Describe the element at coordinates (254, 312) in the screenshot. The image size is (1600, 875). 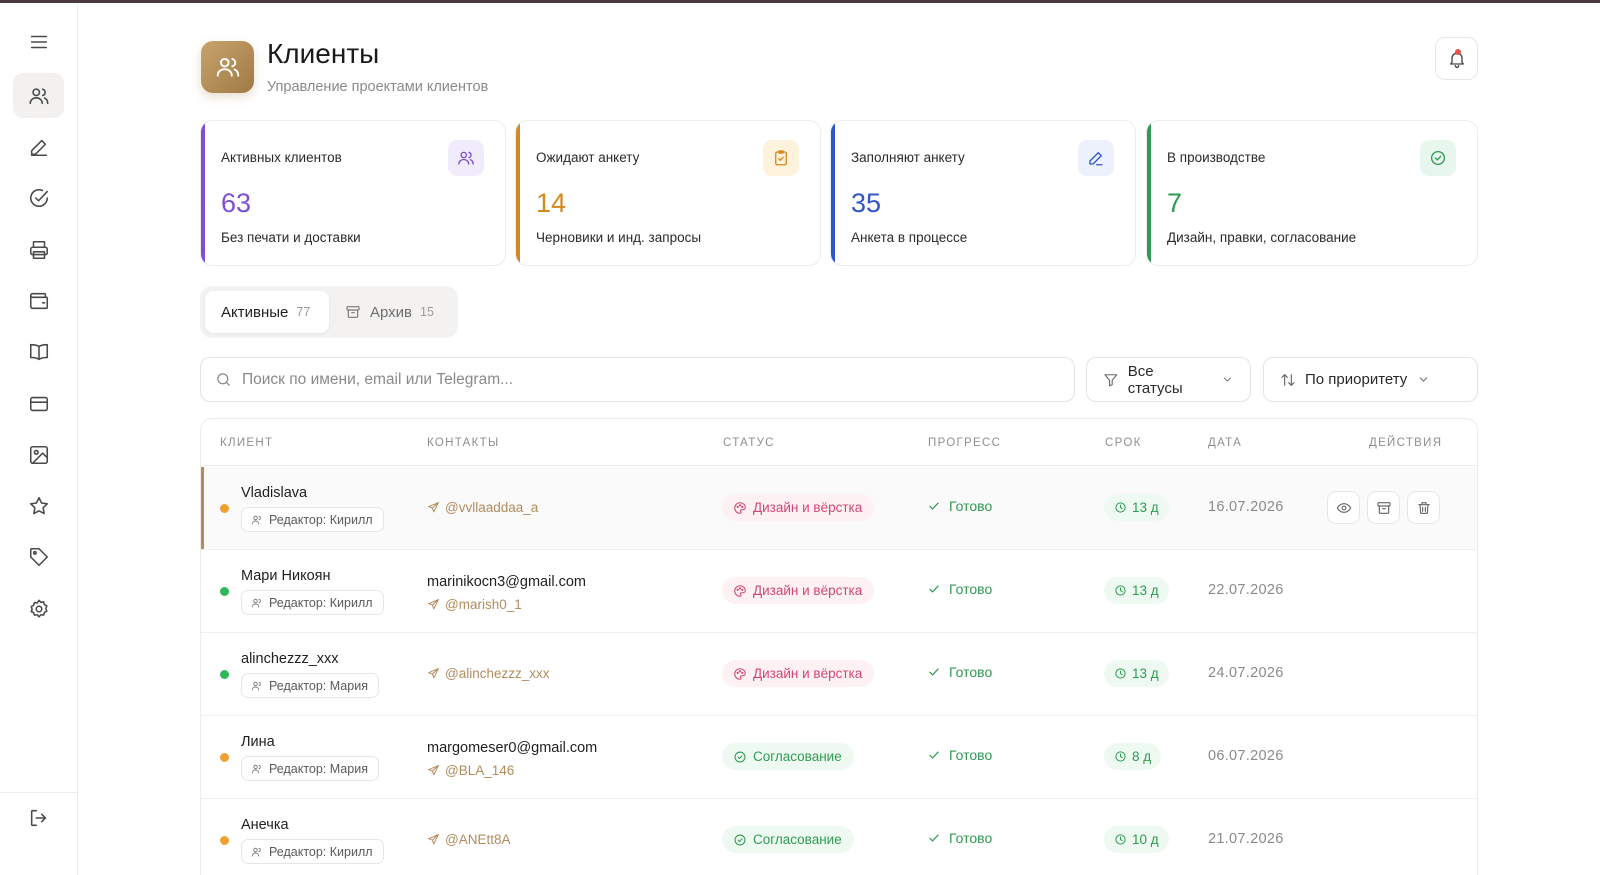
I see `tab-label: Активные` at that location.